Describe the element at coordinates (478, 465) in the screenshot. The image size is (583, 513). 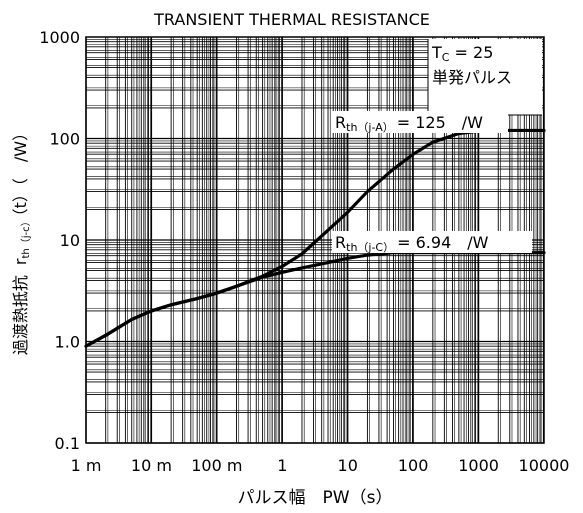
I see `x-tick-label: 1000` at that location.